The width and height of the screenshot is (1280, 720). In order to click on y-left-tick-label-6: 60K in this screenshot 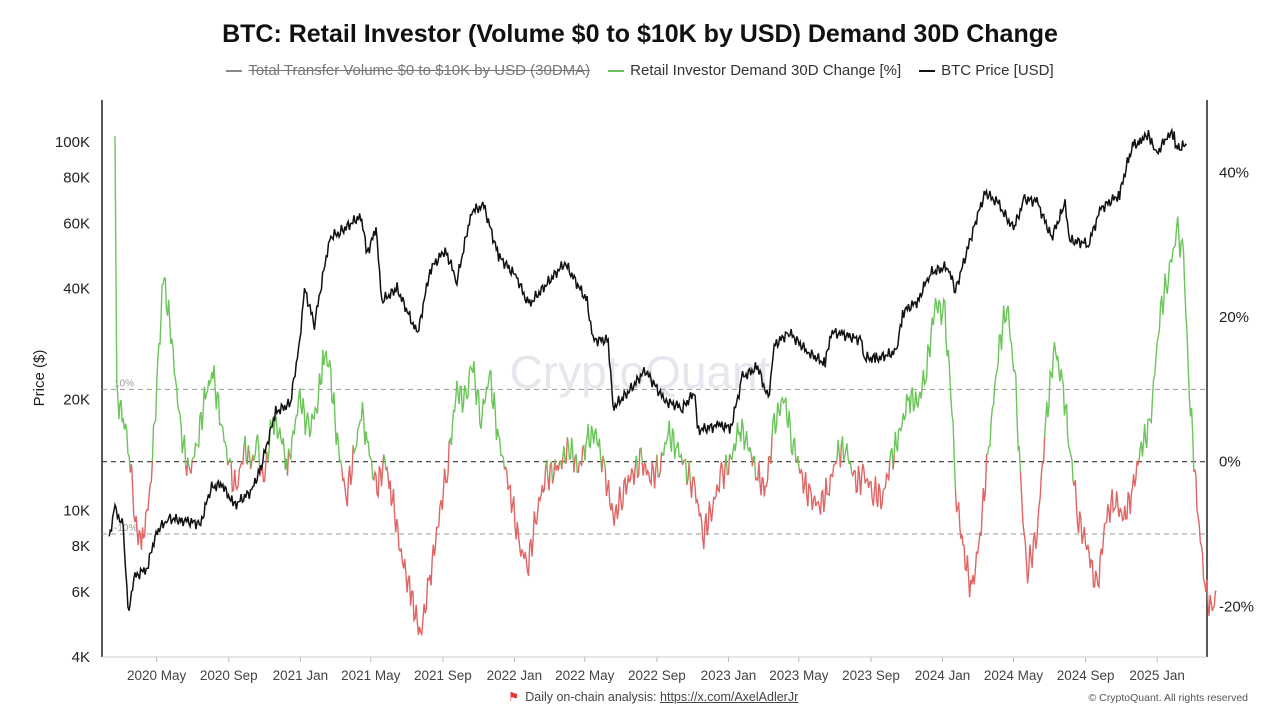, I will do `click(76, 224)`.